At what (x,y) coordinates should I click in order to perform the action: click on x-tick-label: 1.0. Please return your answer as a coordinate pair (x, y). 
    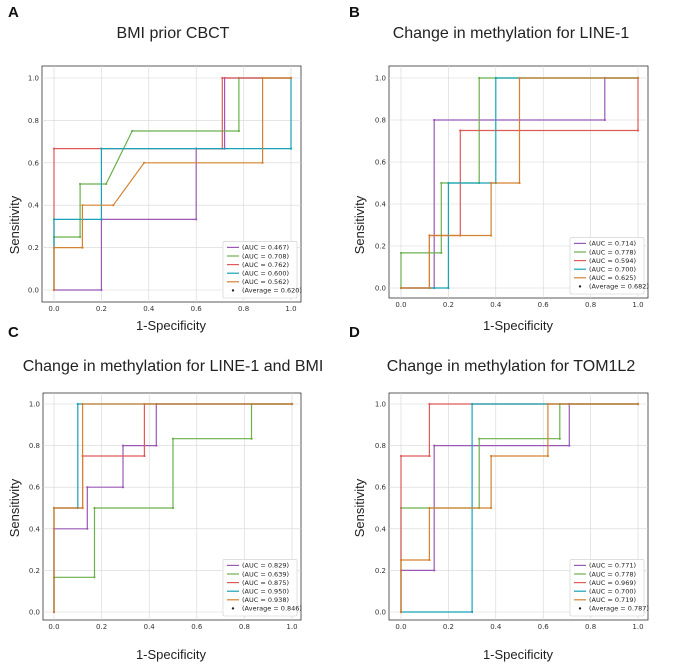
    Looking at the image, I should click on (291, 627).